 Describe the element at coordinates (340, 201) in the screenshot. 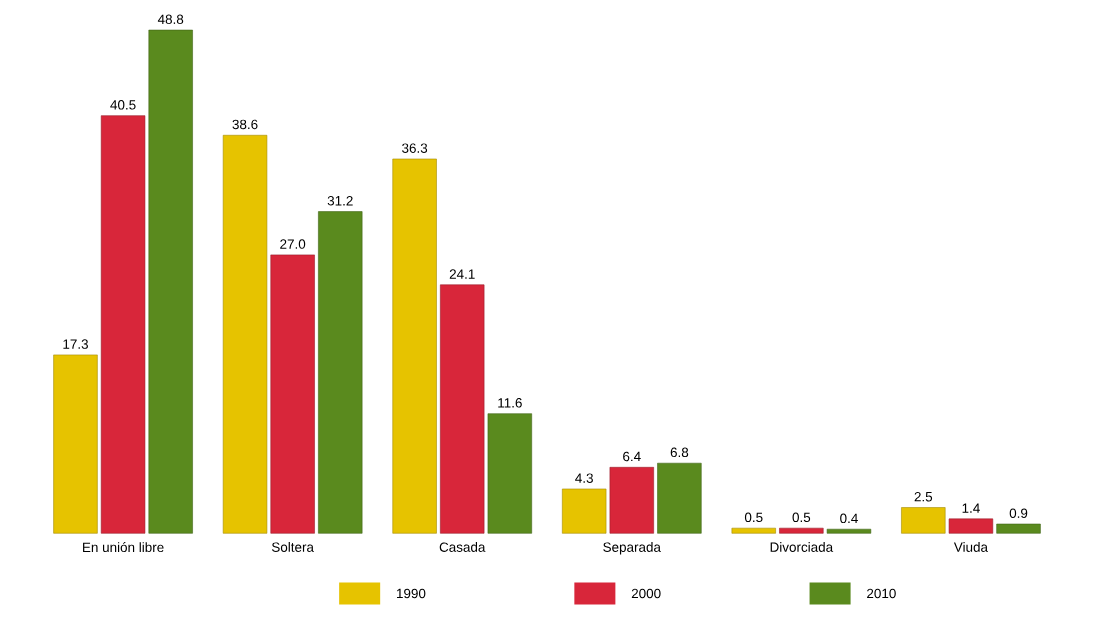

I see `data-label: 31.2` at that location.